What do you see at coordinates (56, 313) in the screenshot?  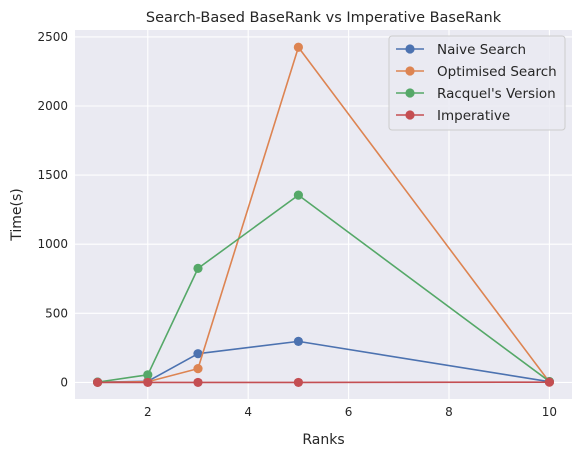 I see `y-tick-label: 500` at bounding box center [56, 313].